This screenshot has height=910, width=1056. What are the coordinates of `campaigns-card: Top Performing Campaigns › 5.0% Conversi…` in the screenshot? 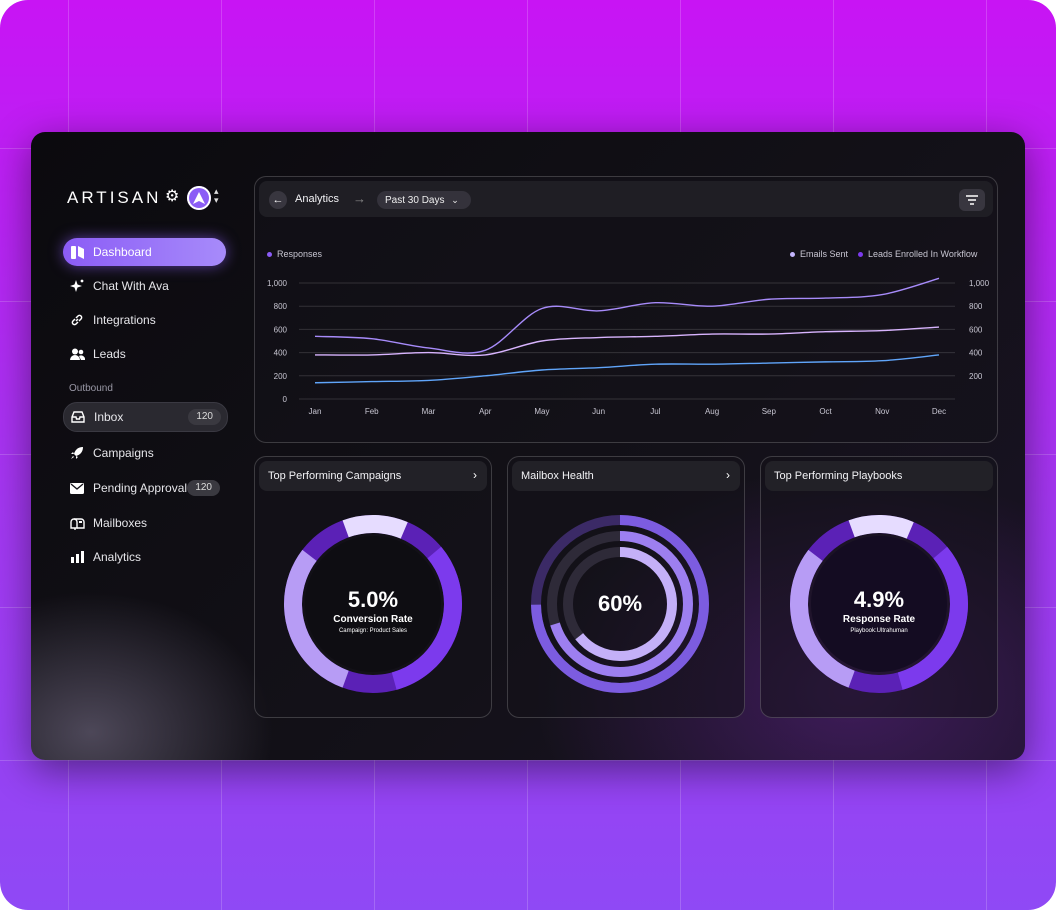 It's located at (373, 587).